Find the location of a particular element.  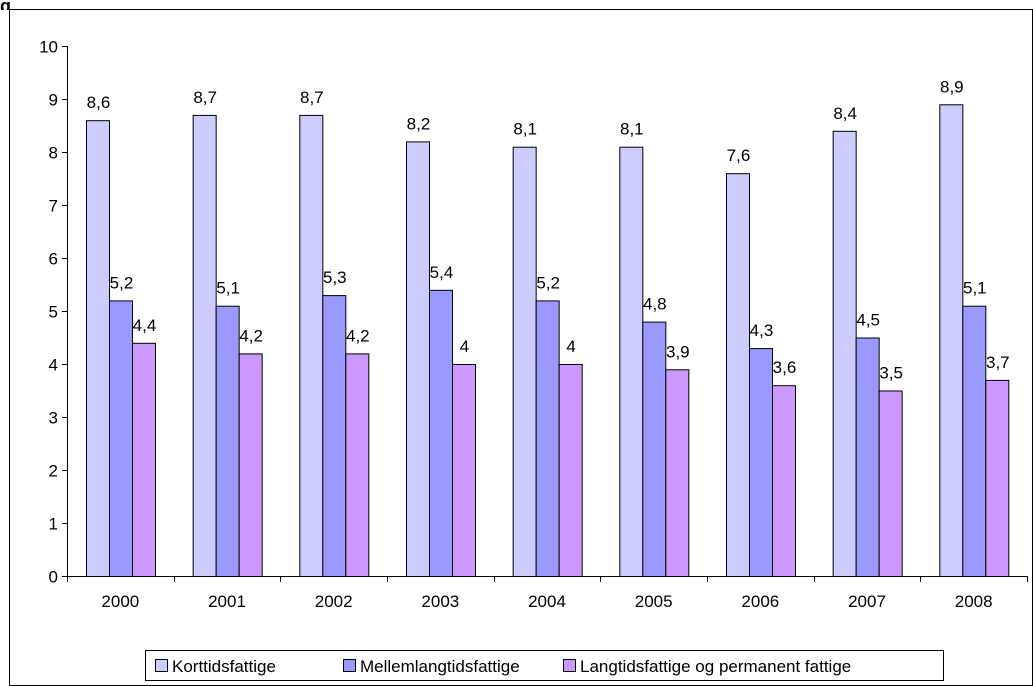

bar-value-label: 8,6 is located at coordinates (99, 102).